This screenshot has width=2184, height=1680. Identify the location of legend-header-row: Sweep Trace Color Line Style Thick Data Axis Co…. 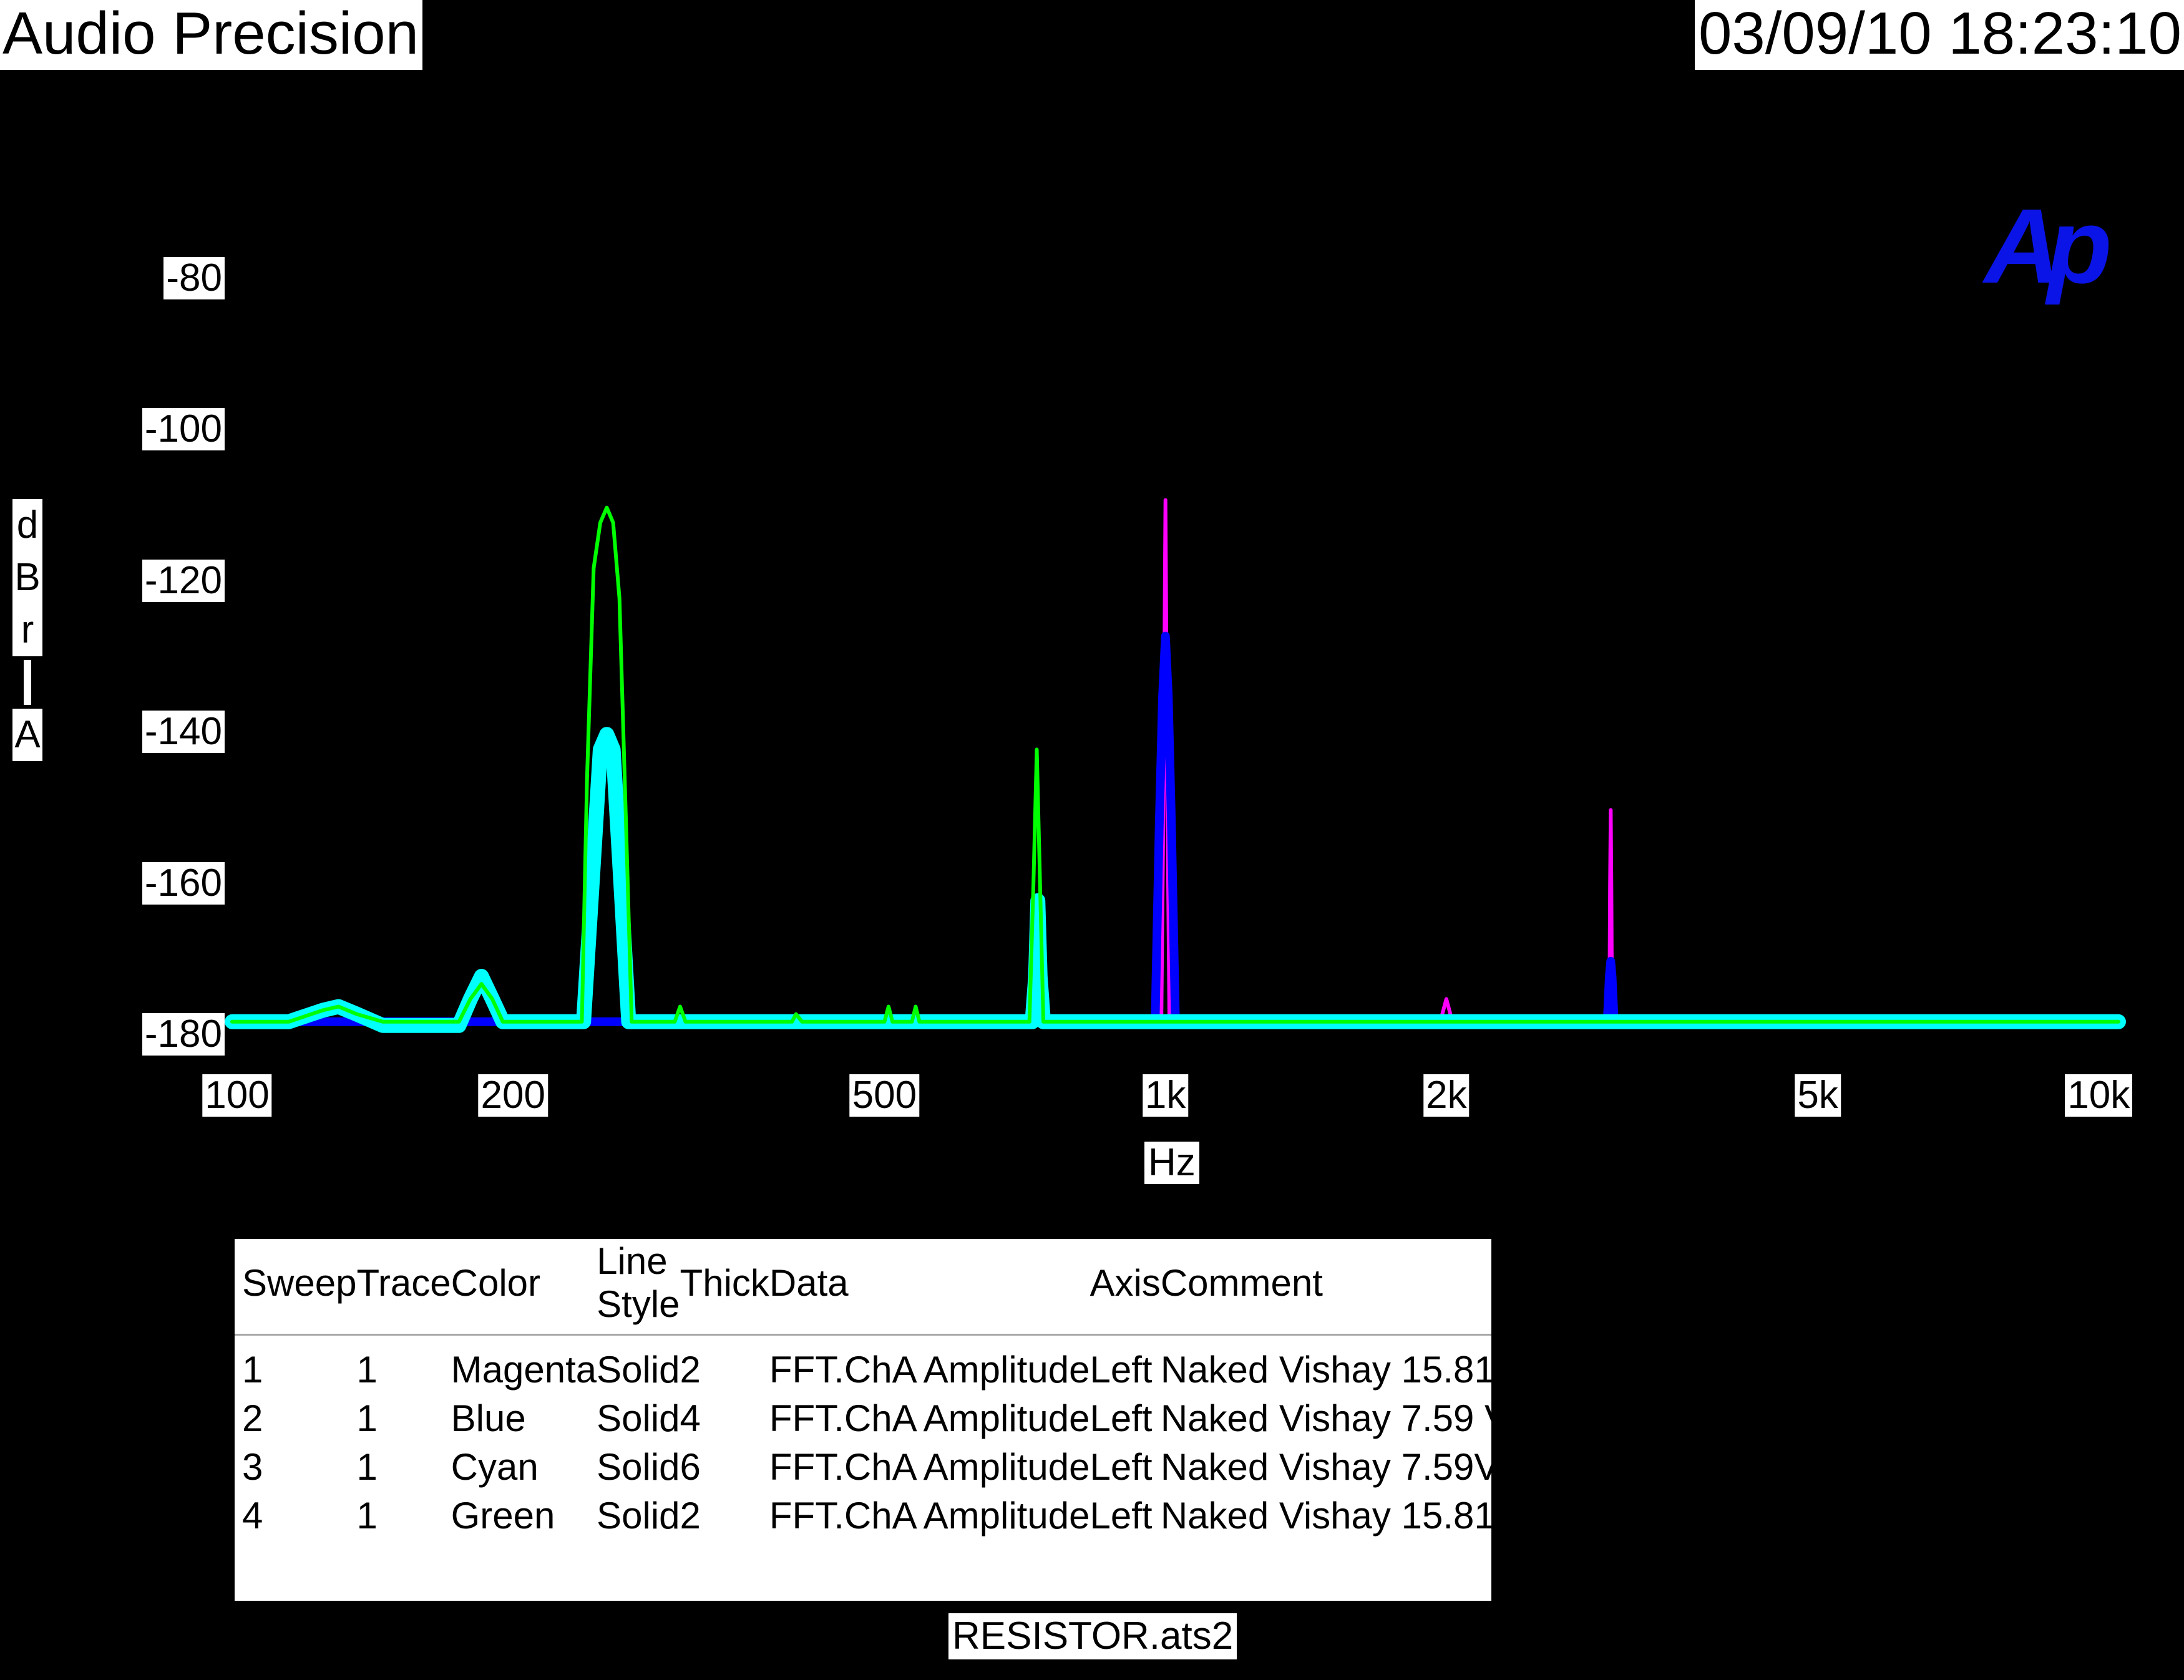
(863, 1282).